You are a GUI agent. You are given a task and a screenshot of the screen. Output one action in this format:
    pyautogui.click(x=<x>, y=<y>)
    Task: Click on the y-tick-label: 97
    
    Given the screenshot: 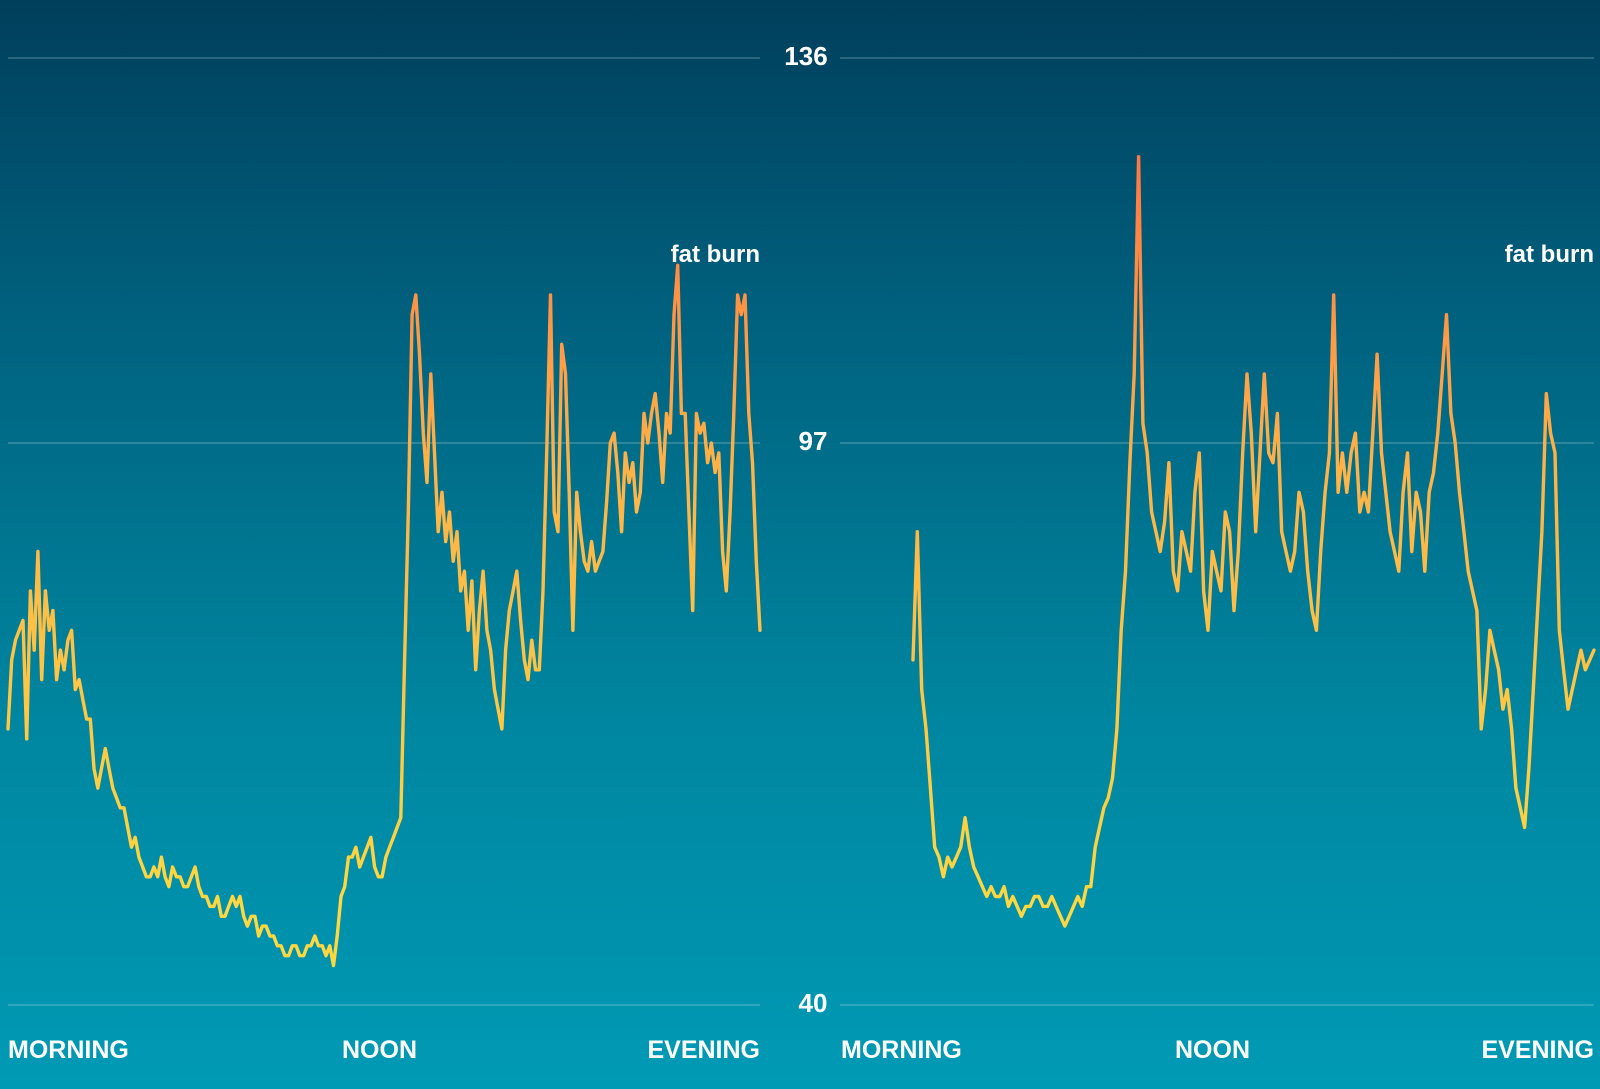 What is the action you would take?
    pyautogui.click(x=813, y=441)
    